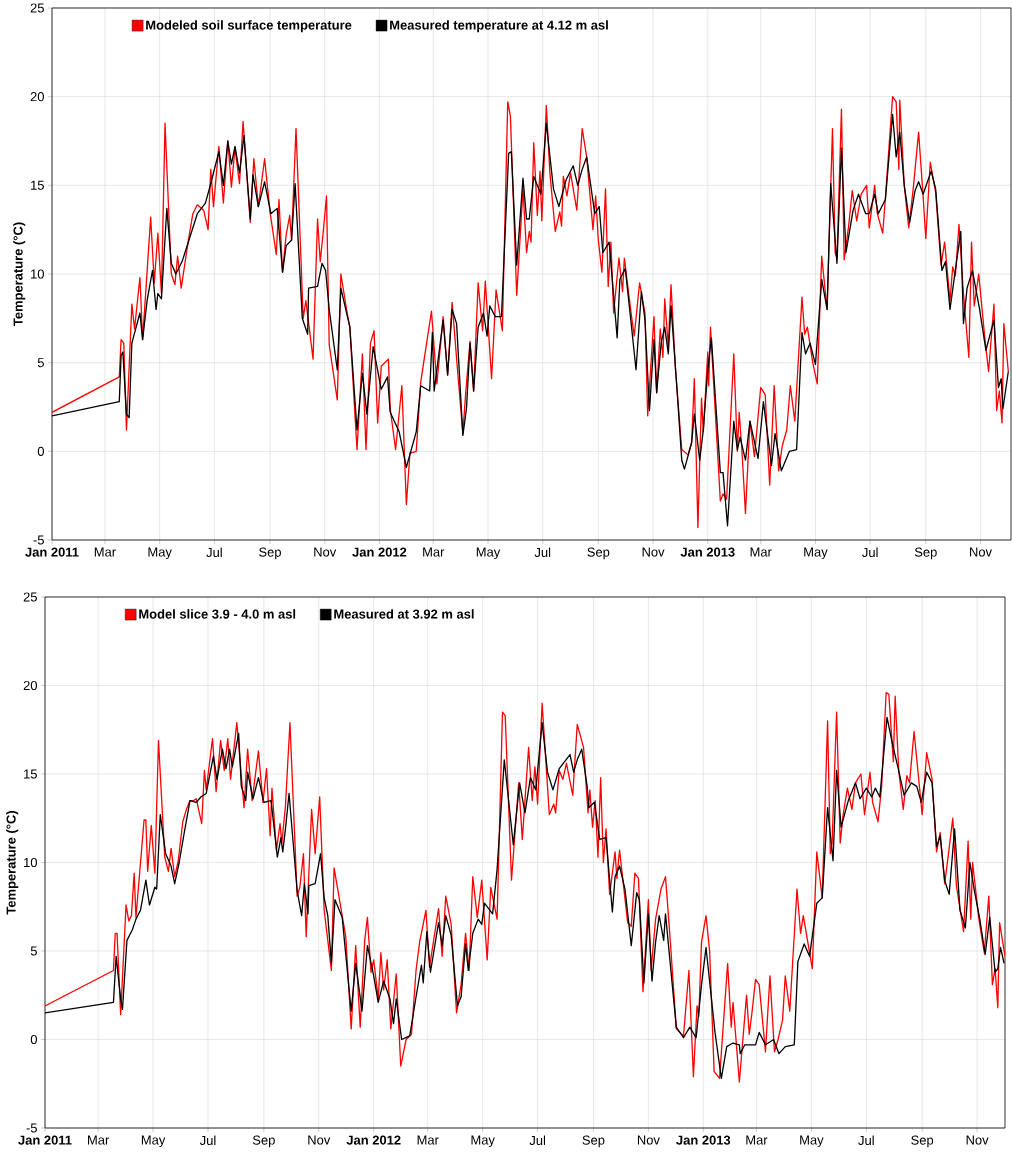 The width and height of the screenshot is (1012, 1156). What do you see at coordinates (217, 614) in the screenshot?
I see `legend-label: Model slice 3.9 - 4.0 m asl` at bounding box center [217, 614].